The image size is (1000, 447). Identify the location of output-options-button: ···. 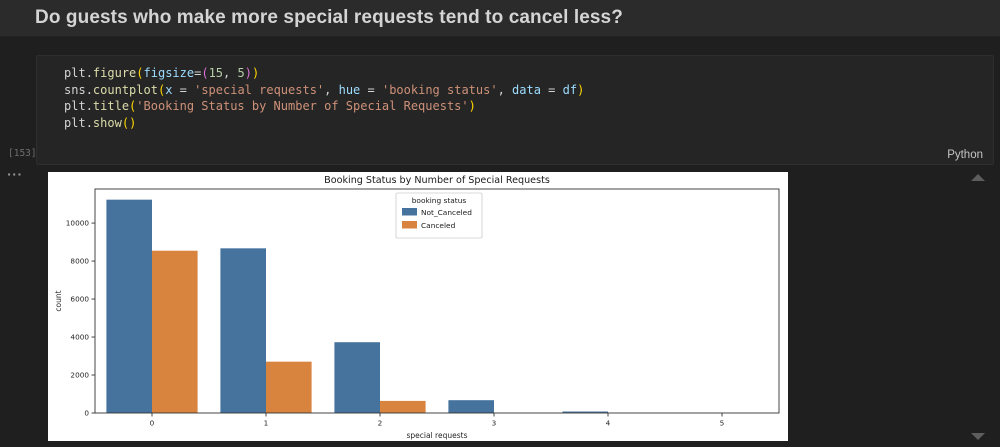
(15, 174).